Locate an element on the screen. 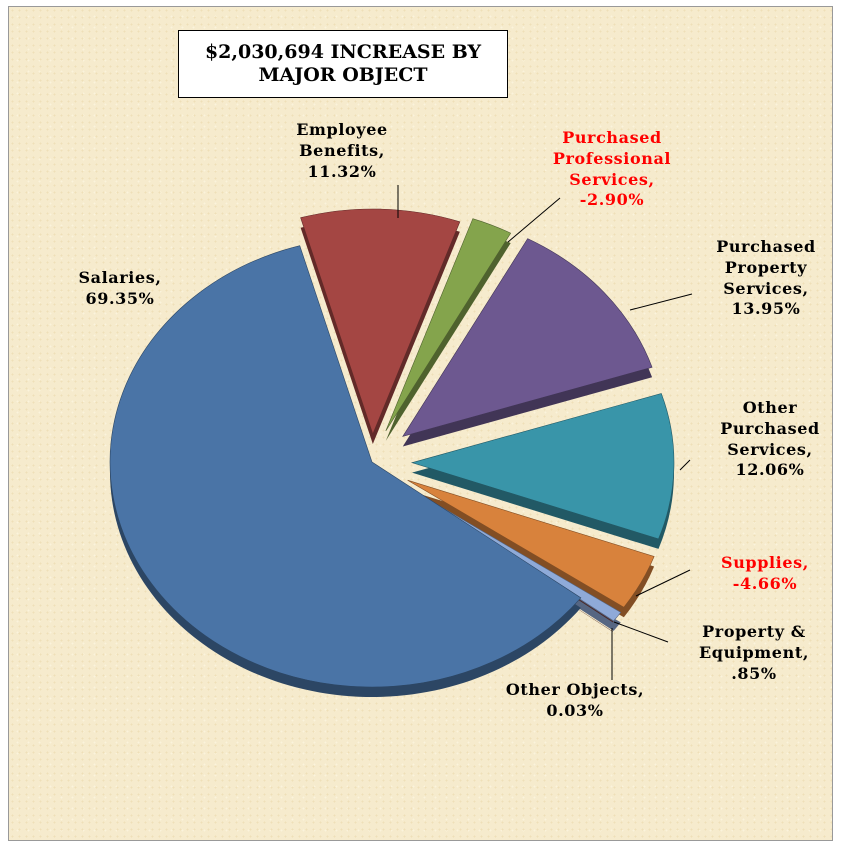 The image size is (841, 847). category-label: Purchased Professional Services, is located at coordinates (612, 158).